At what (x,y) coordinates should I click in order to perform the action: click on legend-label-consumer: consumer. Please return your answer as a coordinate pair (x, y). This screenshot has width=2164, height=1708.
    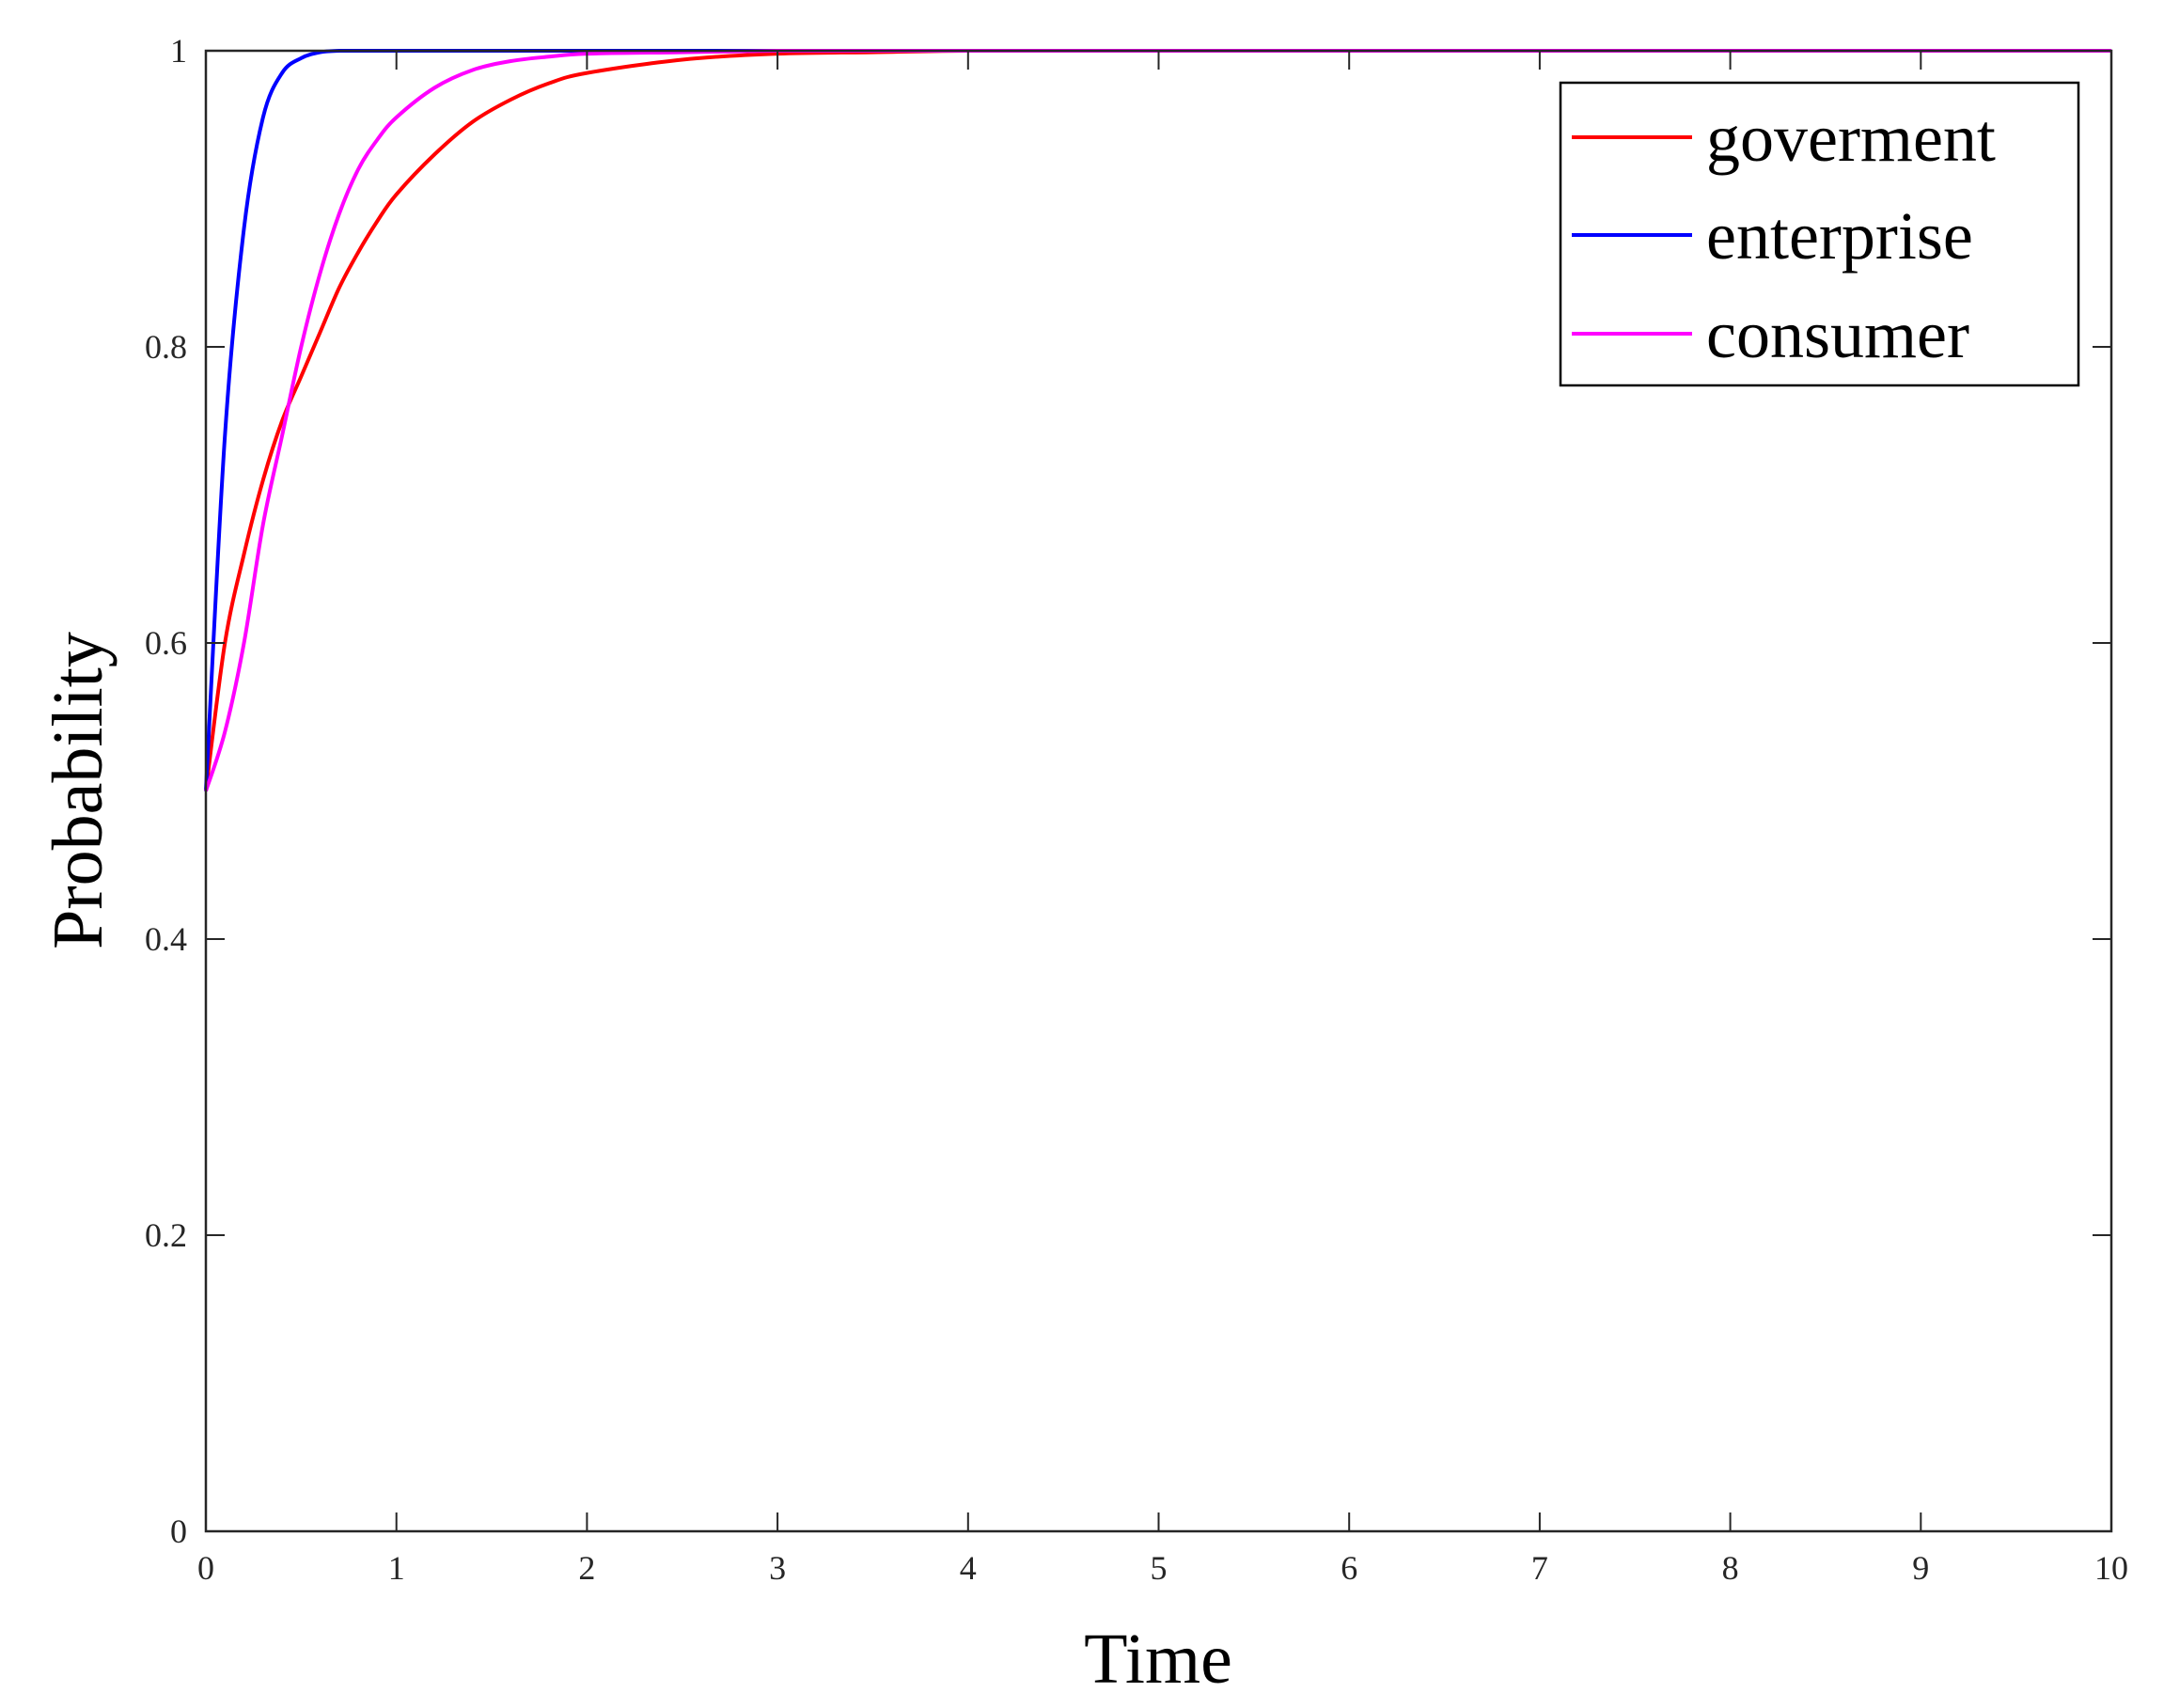
    Looking at the image, I should click on (1837, 334).